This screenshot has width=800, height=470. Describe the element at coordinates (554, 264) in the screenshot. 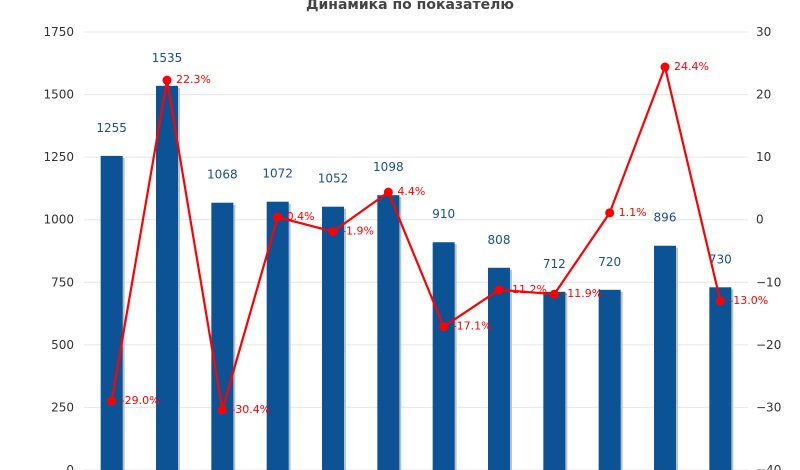

I see `bar-value-label: 712` at that location.